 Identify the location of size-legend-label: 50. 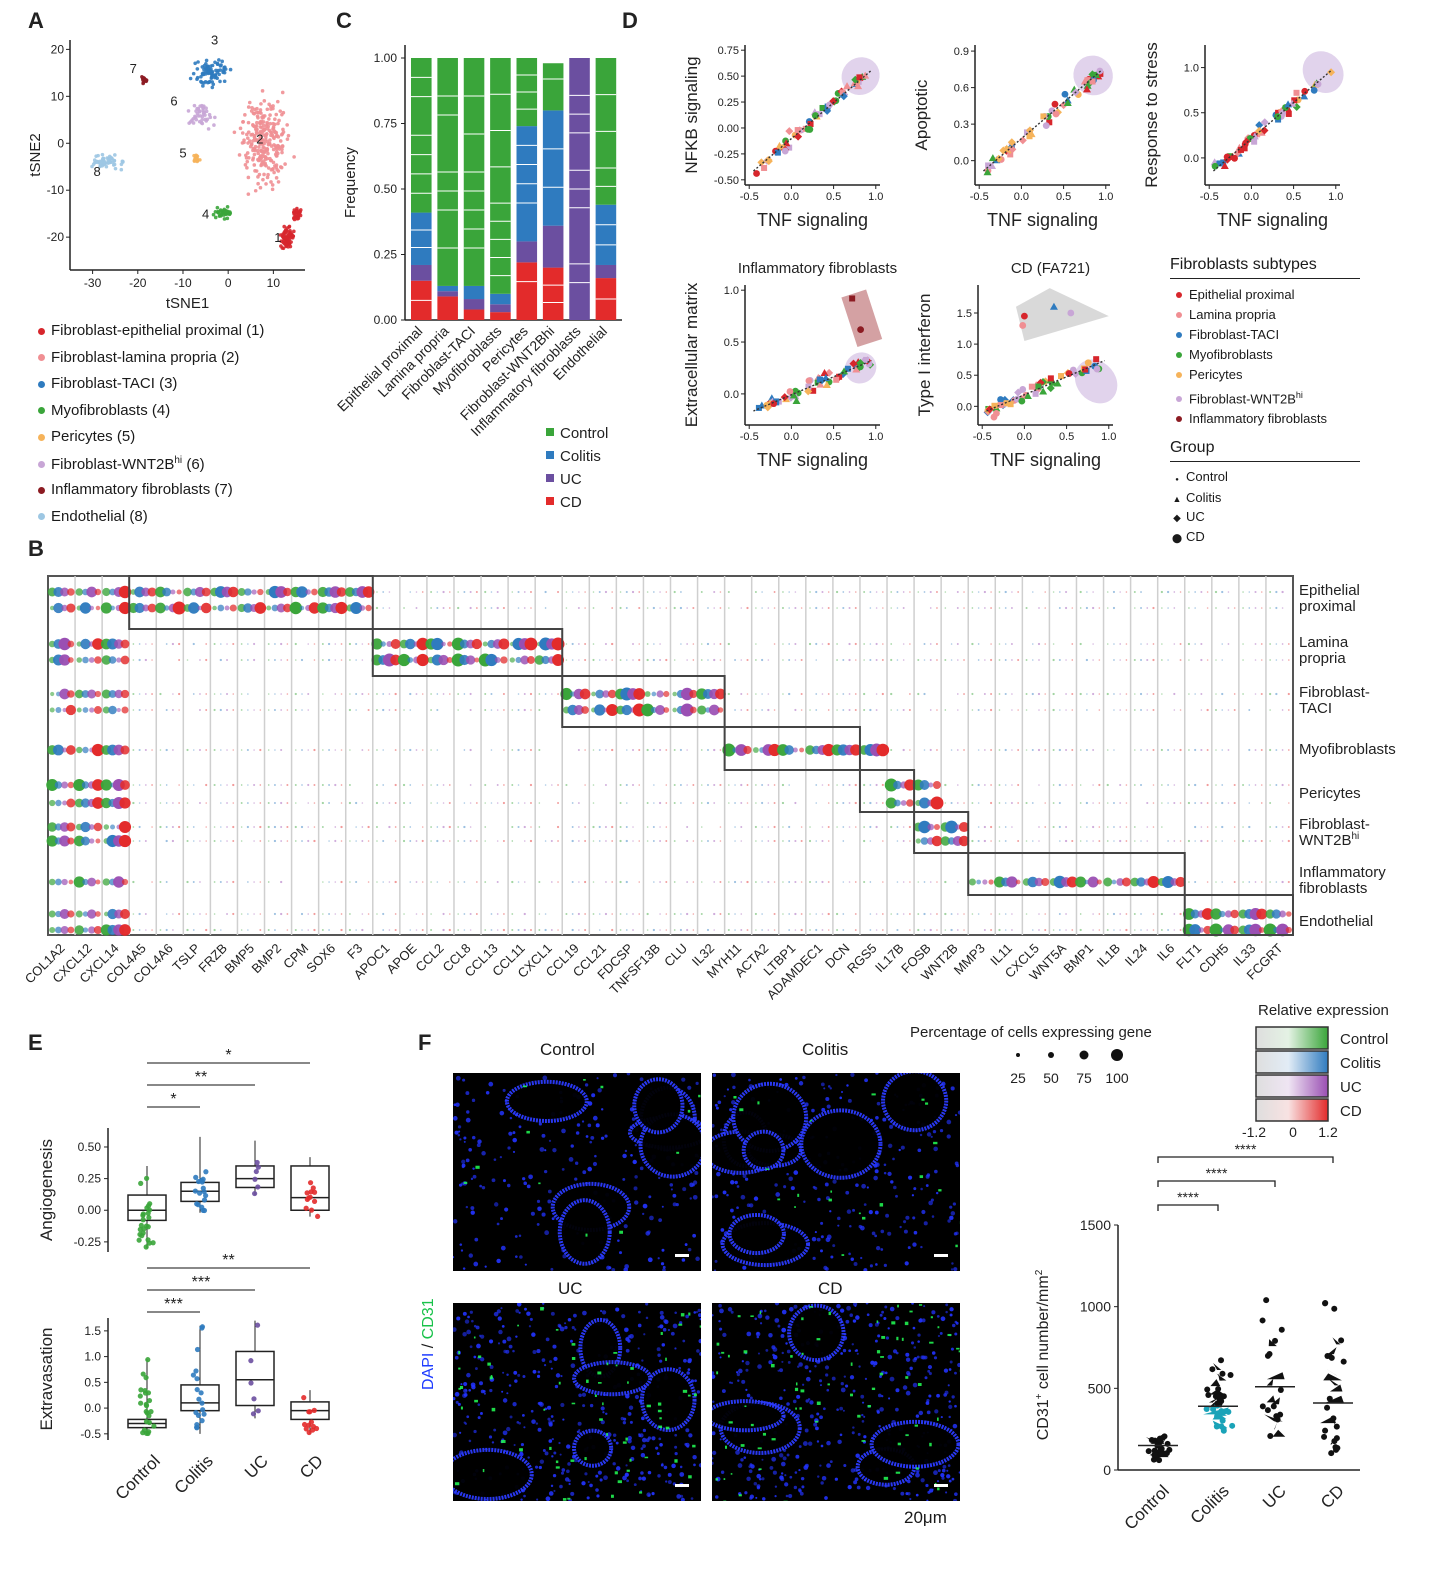
(1051, 1078).